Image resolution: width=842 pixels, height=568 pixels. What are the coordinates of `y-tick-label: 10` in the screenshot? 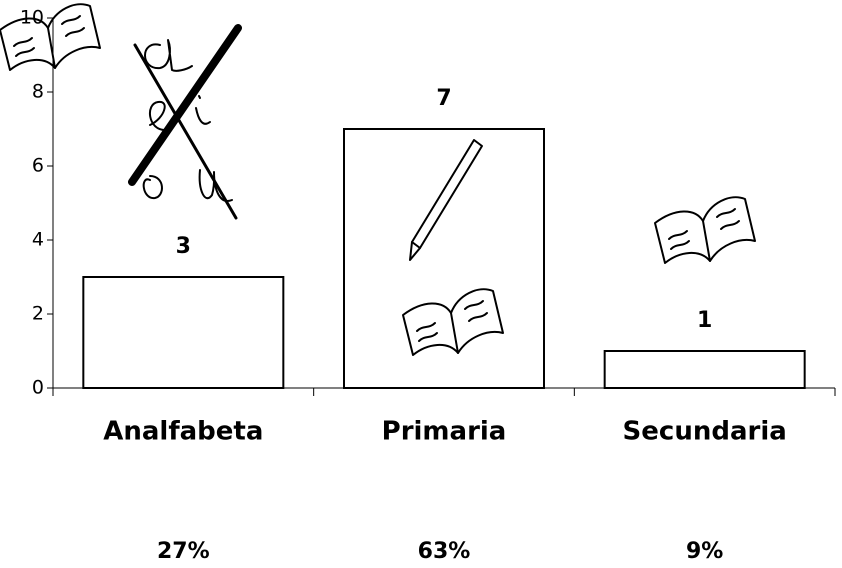 It's located at (32, 18).